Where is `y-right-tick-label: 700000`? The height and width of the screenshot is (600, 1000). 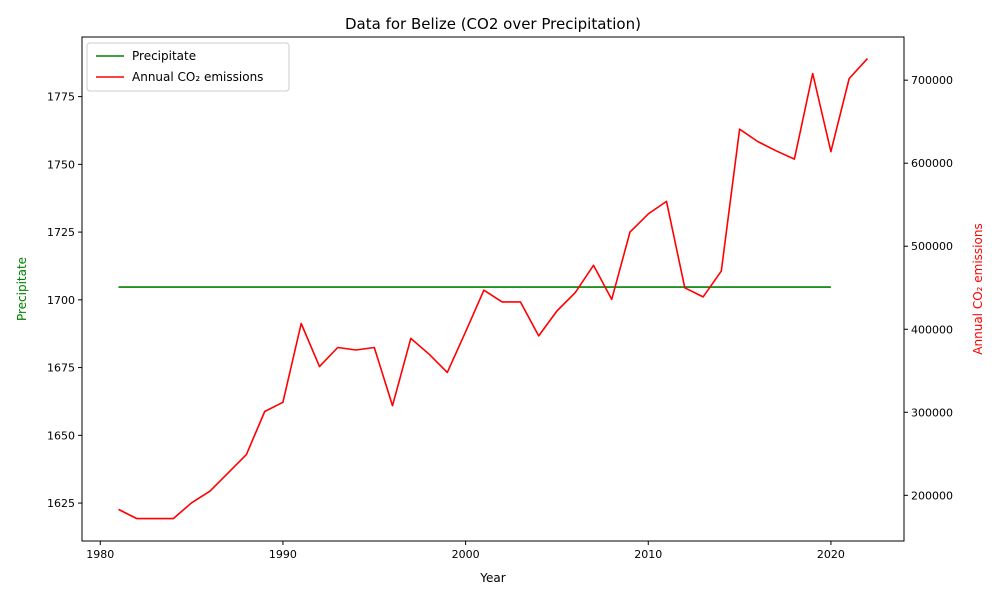
y-right-tick-label: 700000 is located at coordinates (932, 80).